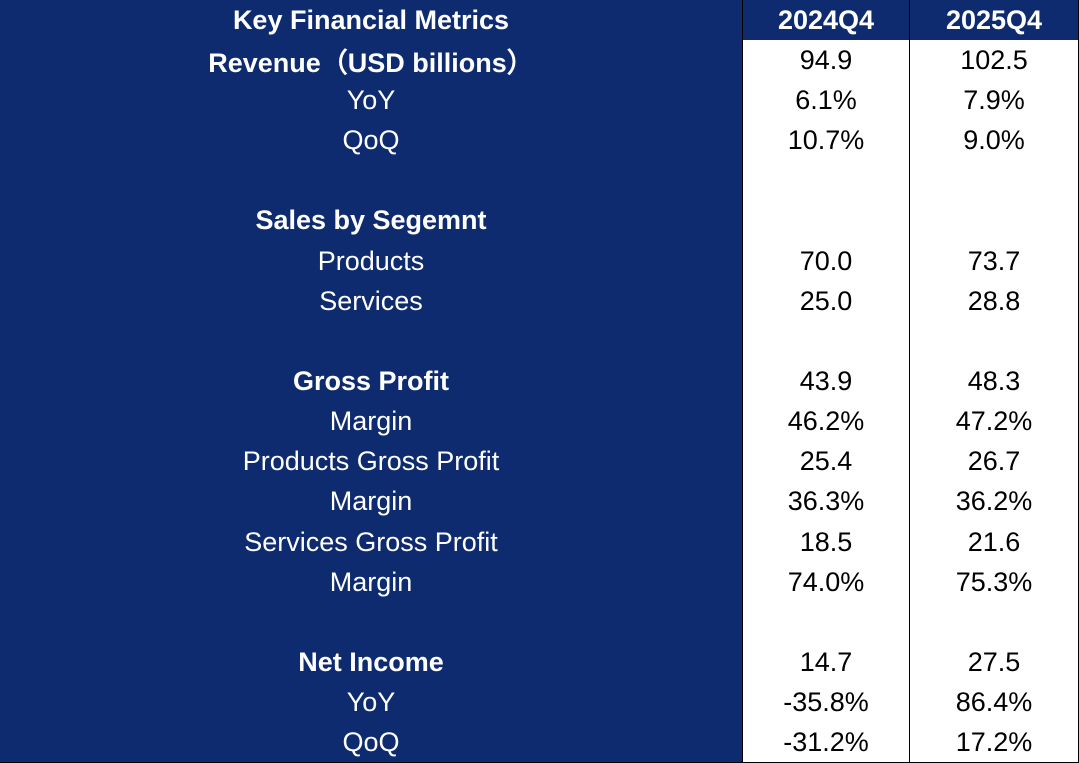 This screenshot has height=763, width=1079. Describe the element at coordinates (826, 742) in the screenshot. I see `value-cell: -31.2%` at that location.